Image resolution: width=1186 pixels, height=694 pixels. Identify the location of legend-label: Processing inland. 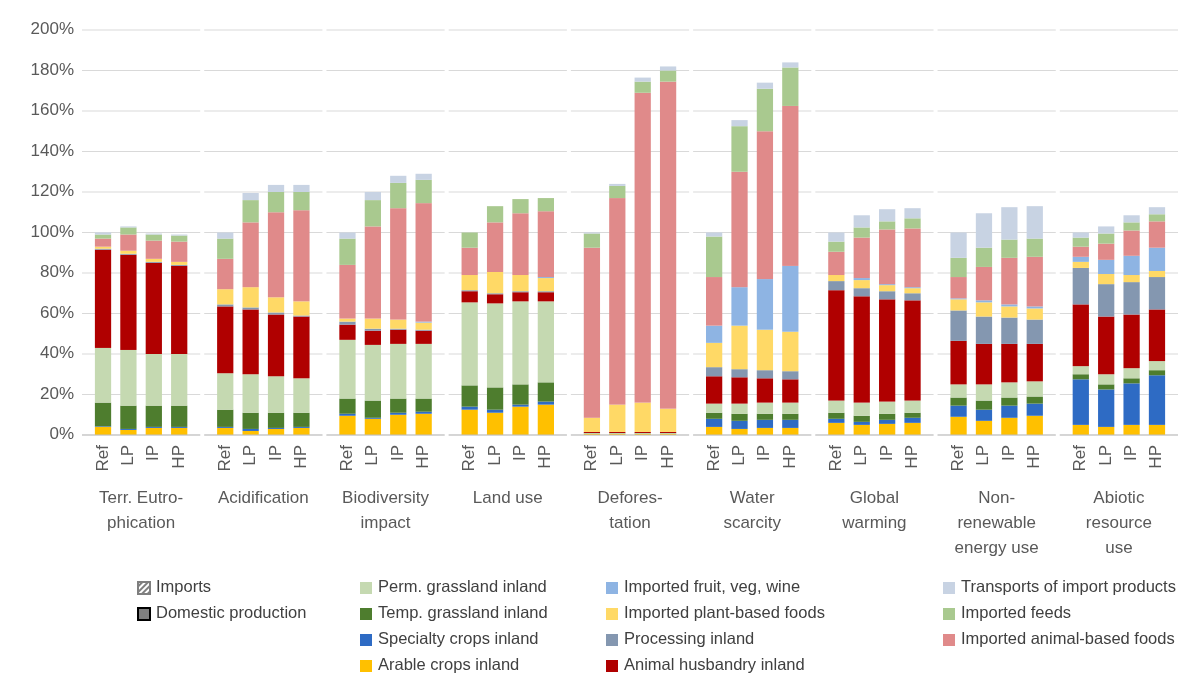
(689, 638).